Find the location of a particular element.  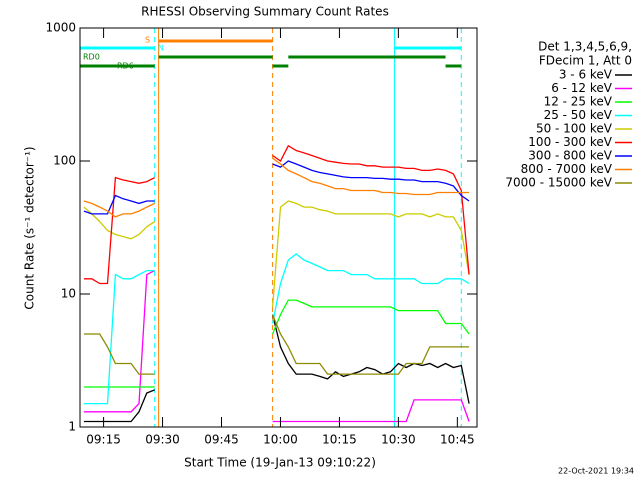

y-axis-label: Count Rate (s⁻¹ detector⁻¹) is located at coordinates (30, 227).